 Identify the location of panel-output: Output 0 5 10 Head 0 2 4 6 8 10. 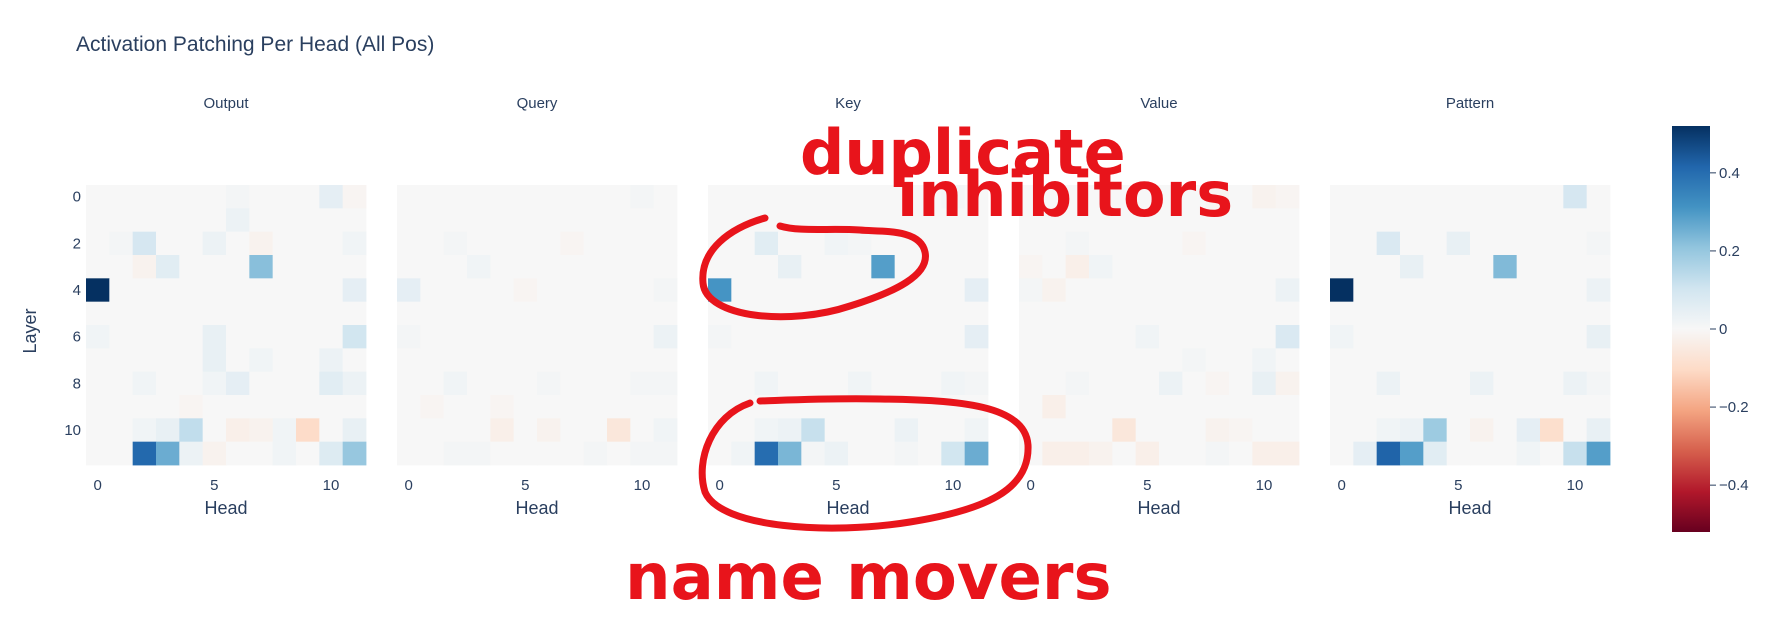
(215, 306).